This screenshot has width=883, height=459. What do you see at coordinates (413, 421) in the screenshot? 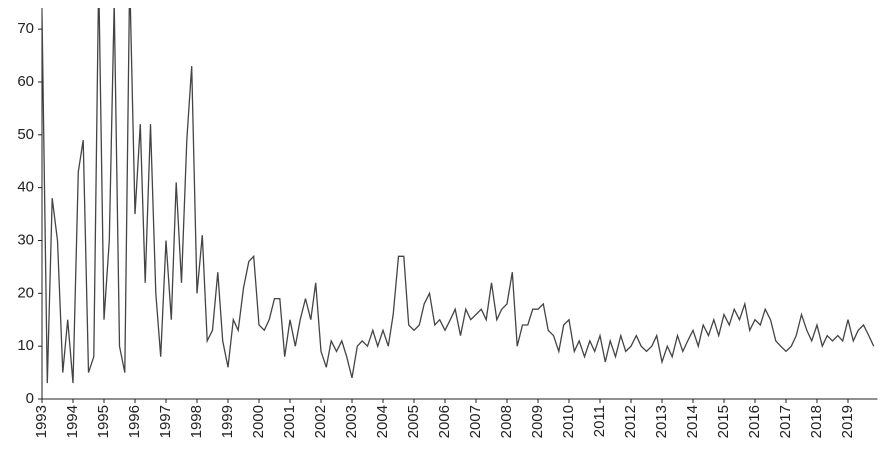
I see `x-tick-label: 2005` at bounding box center [413, 421].